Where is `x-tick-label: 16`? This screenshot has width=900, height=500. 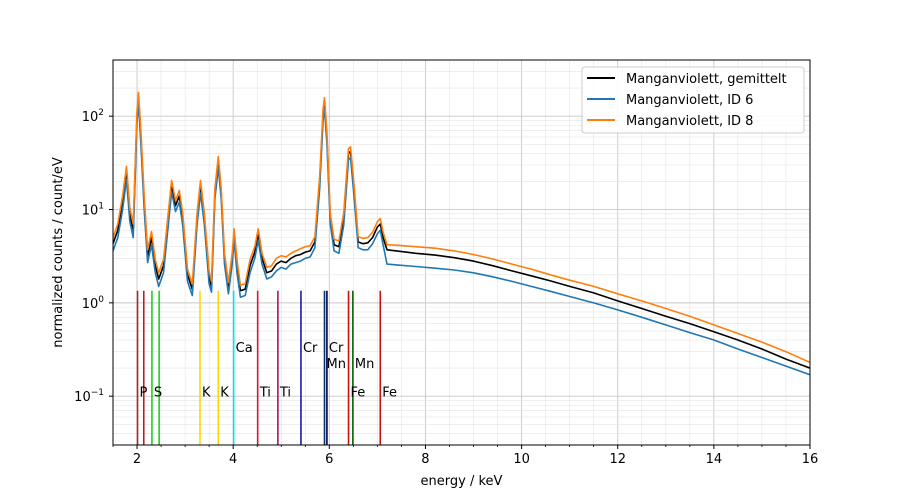 x-tick-label: 16 is located at coordinates (810, 459).